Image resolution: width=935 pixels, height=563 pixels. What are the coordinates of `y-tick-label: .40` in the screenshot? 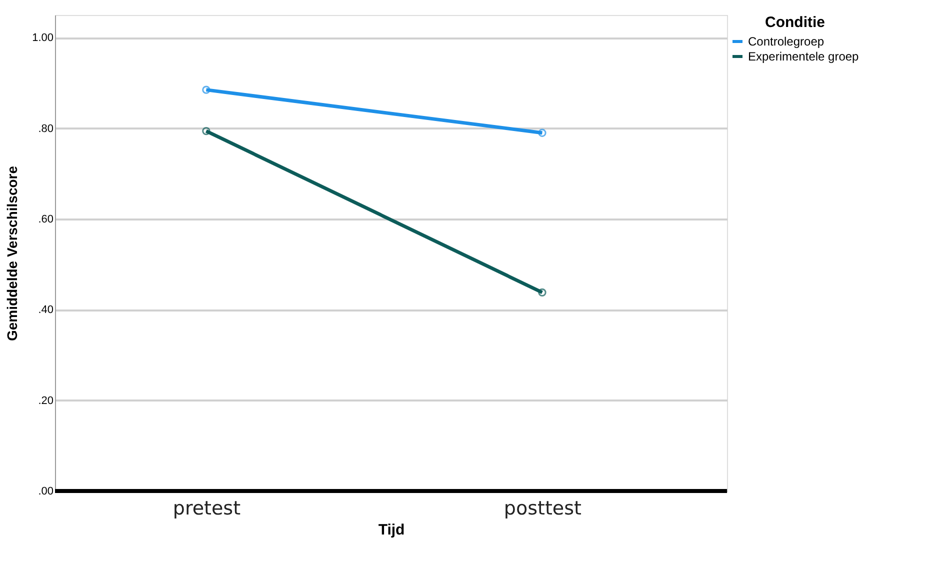 It's located at (46, 310).